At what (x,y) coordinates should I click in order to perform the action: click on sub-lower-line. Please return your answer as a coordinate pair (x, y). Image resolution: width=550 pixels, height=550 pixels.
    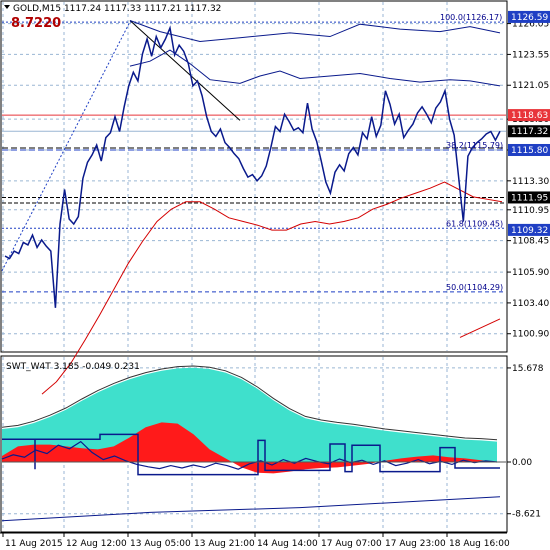
    Looking at the image, I should click on (251, 509).